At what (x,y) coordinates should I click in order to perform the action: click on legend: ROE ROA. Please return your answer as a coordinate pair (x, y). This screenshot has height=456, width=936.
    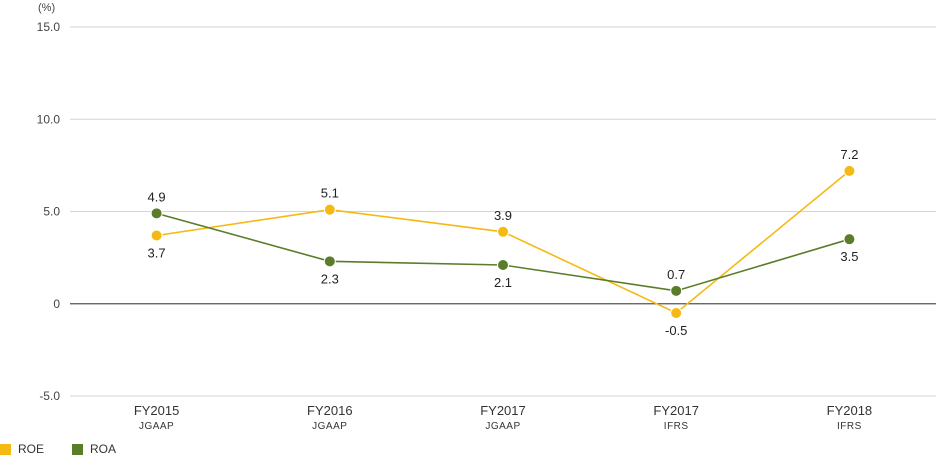
    Looking at the image, I should click on (72, 449).